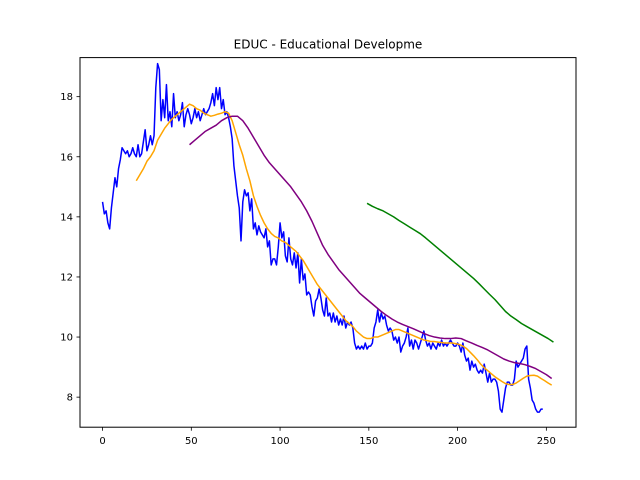 This screenshot has height=480, width=640. Describe the element at coordinates (70, 398) in the screenshot. I see `y-tick-label: 8` at that location.